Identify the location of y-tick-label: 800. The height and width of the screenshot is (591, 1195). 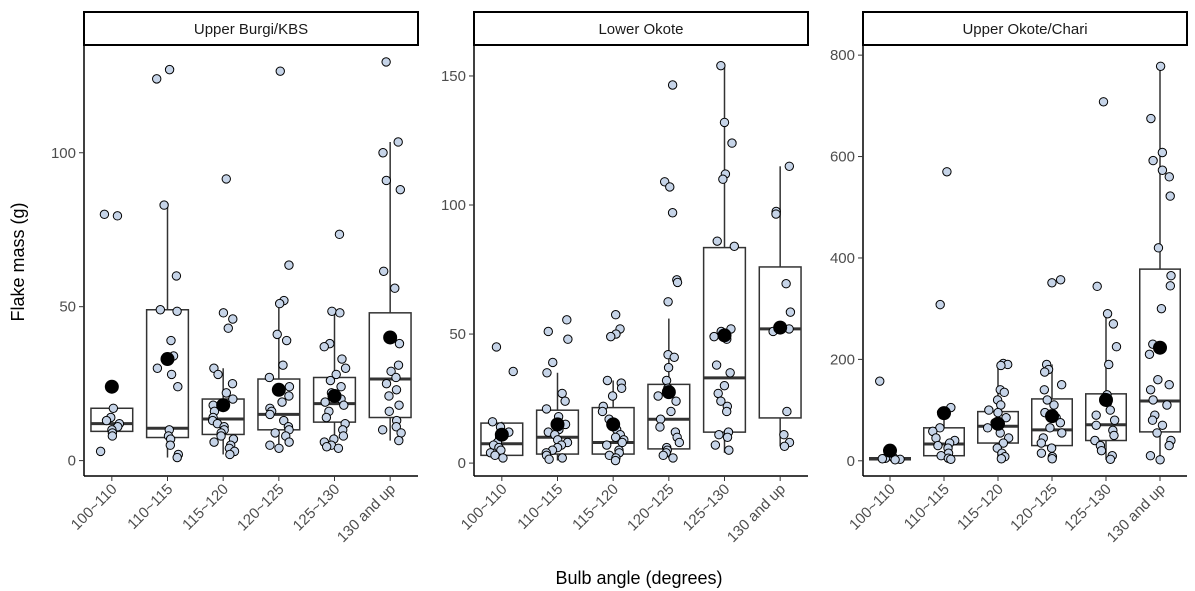
(842, 55).